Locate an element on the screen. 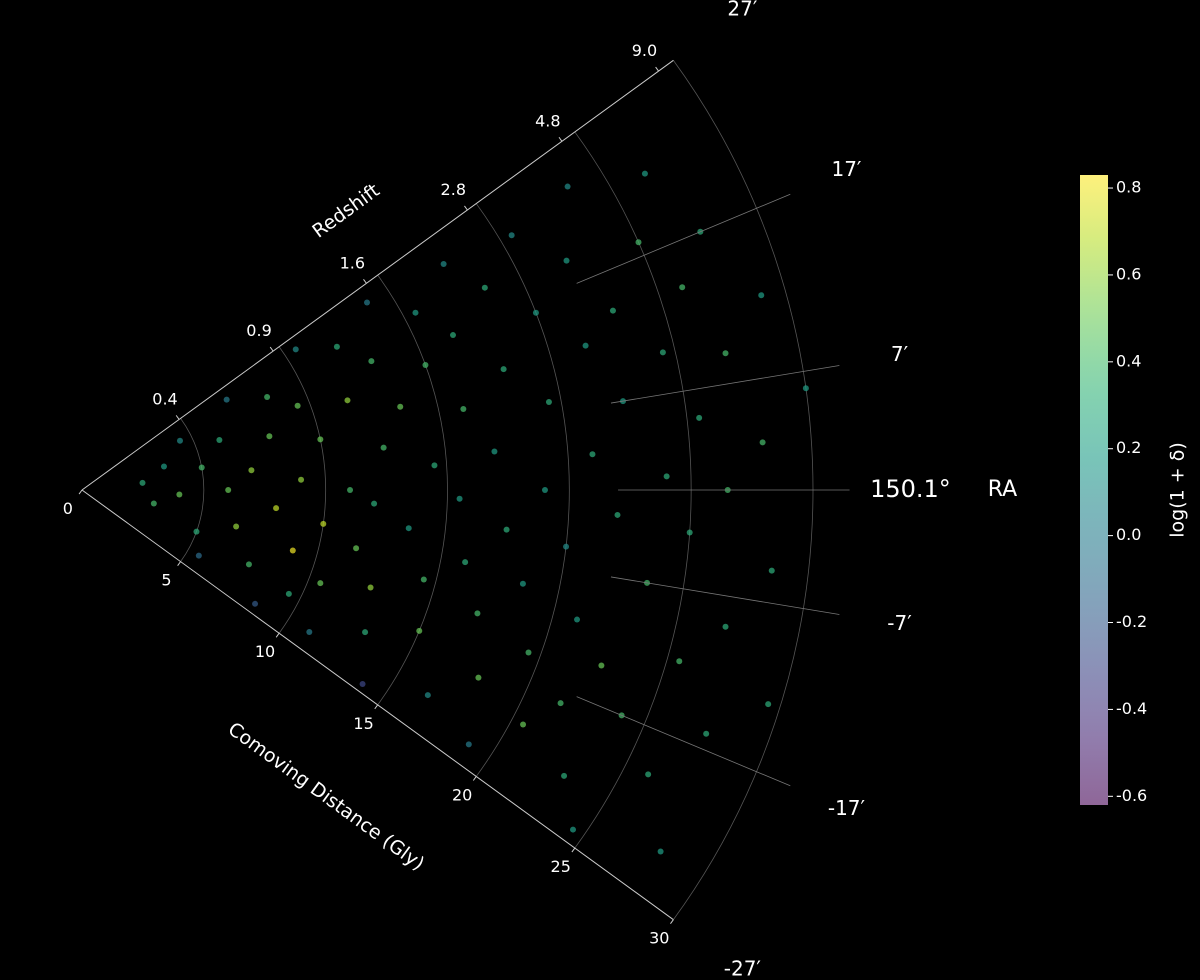 The width and height of the screenshot is (1200, 980). theta-tick-label: 150.1° is located at coordinates (910, 489).